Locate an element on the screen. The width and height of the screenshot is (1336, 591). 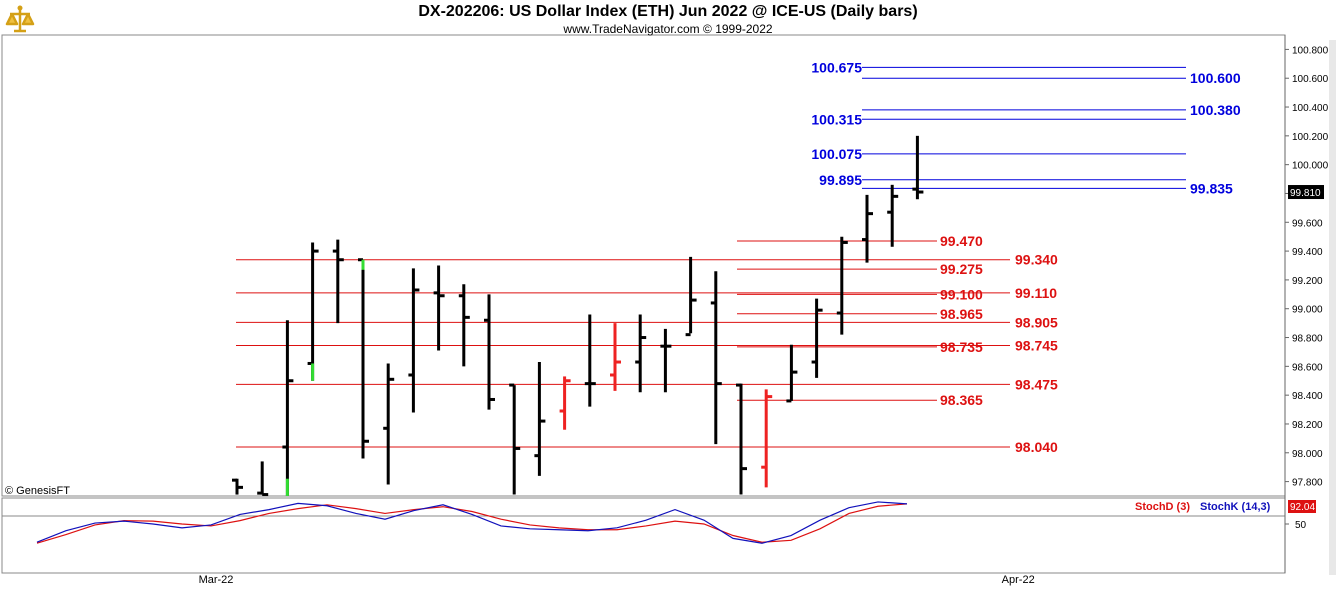
price-tick-label: 98.000 is located at coordinates (1307, 454).